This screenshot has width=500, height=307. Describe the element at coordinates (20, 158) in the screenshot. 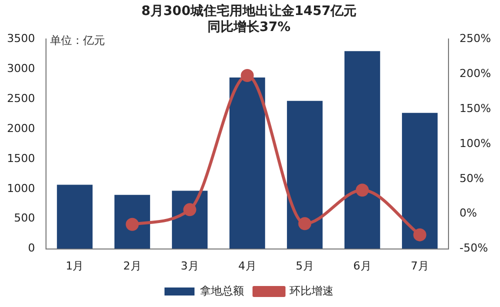

I see `y-tick-label: 1500` at that location.